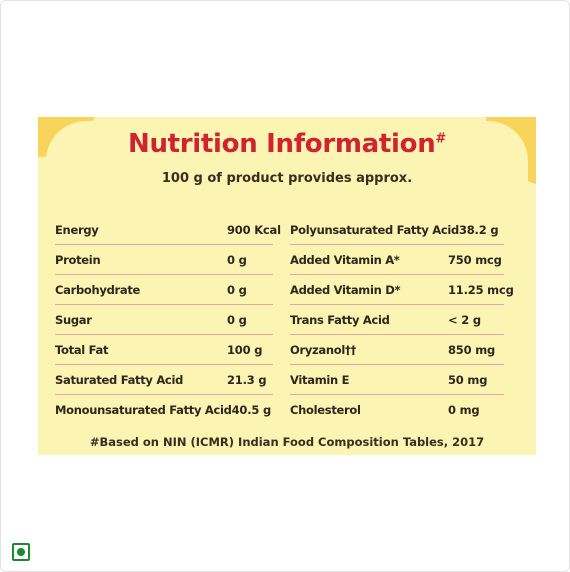 Image resolution: width=570 pixels, height=572 pixels. Describe the element at coordinates (119, 379) in the screenshot. I see `nutrient-name: Saturated Fatty Acid` at that location.